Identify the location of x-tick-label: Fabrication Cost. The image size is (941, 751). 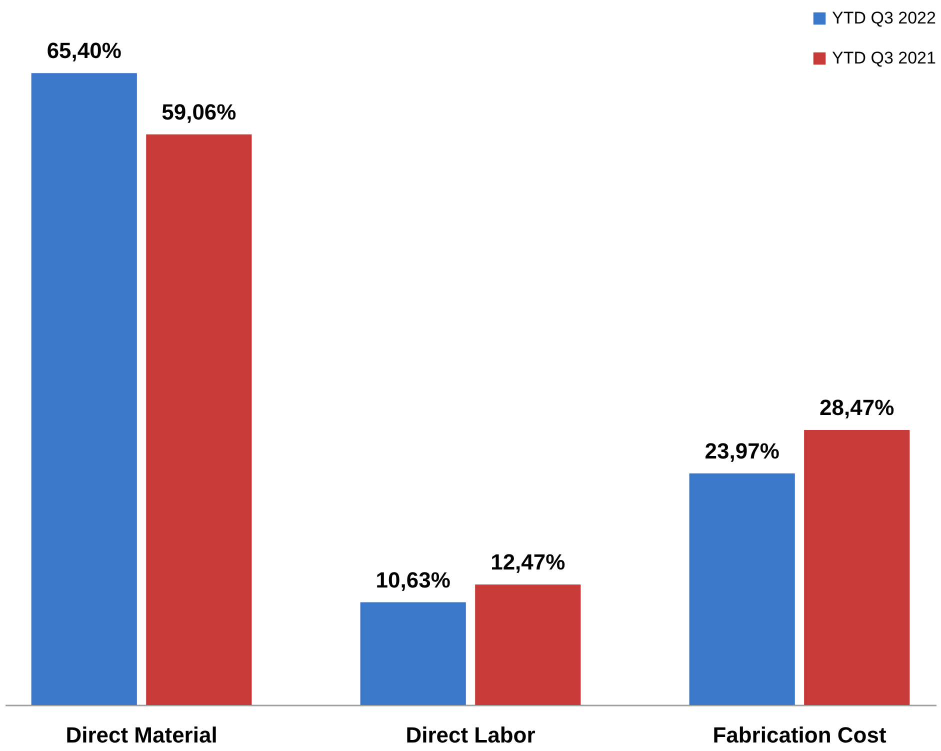
(799, 735).